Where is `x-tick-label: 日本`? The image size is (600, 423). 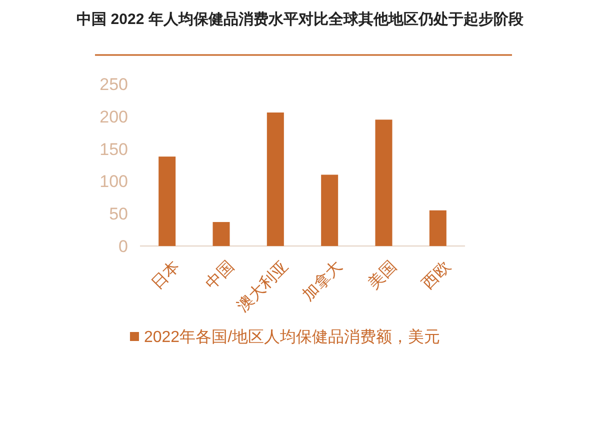 x-tick-label: 日本 is located at coordinates (166, 275).